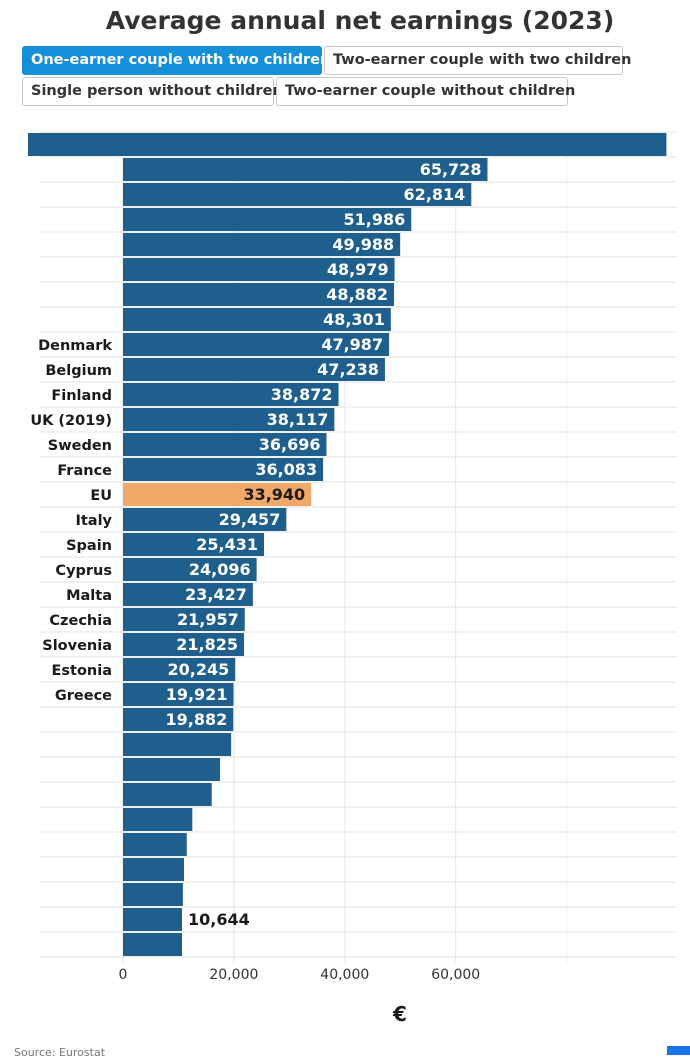 The width and height of the screenshot is (690, 1059). I want to click on value-label-17: 24,096, so click(220, 569).